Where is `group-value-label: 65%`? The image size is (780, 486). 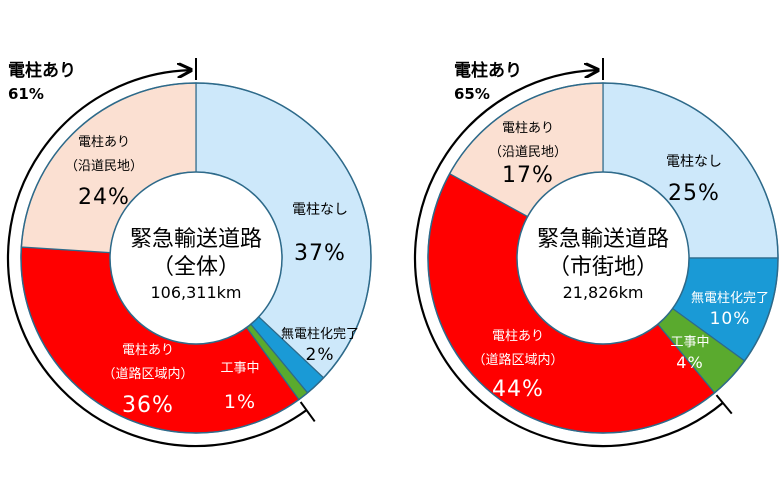
group-value-label: 65% is located at coordinates (472, 94).